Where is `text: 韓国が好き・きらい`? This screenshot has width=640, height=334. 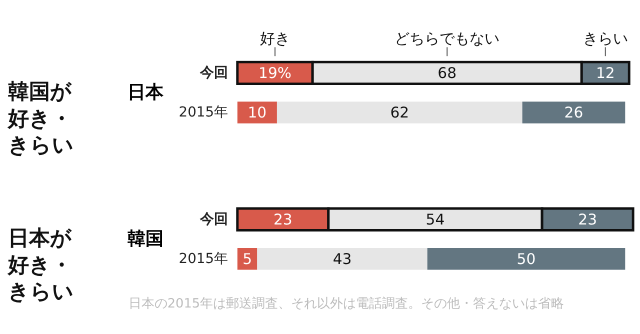 text: 韓国が好き・きらい is located at coordinates (40, 119).